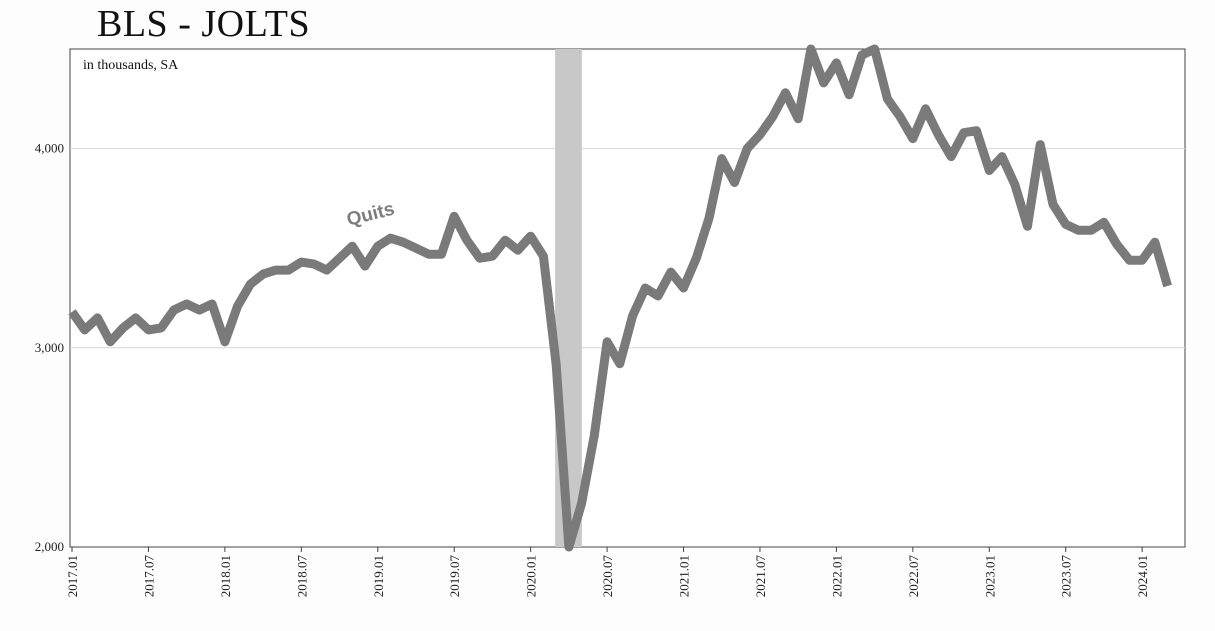  What do you see at coordinates (225, 576) in the screenshot?
I see `x-tick-label: 2018.01` at bounding box center [225, 576].